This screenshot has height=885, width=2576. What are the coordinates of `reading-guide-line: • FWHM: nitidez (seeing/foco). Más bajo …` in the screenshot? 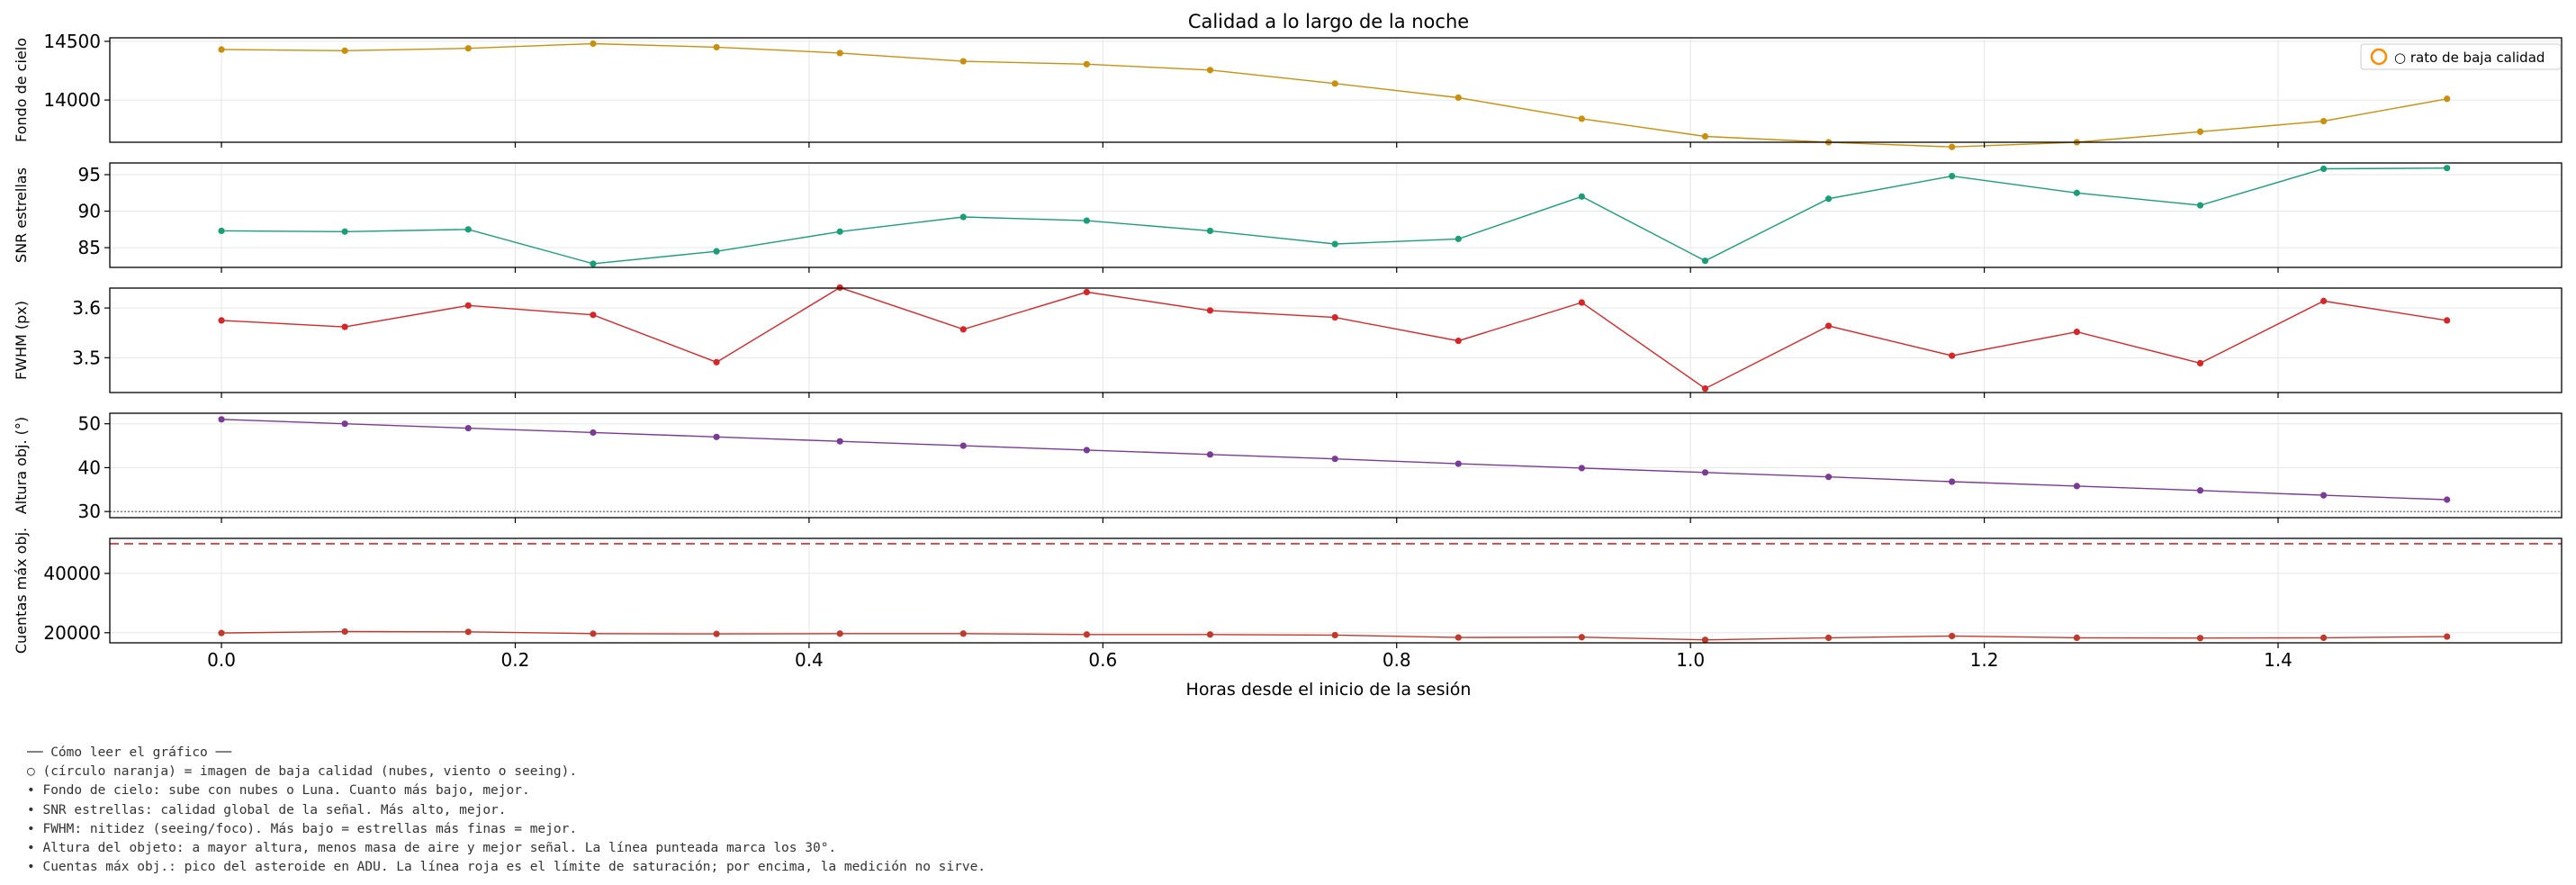 It's located at (302, 828).